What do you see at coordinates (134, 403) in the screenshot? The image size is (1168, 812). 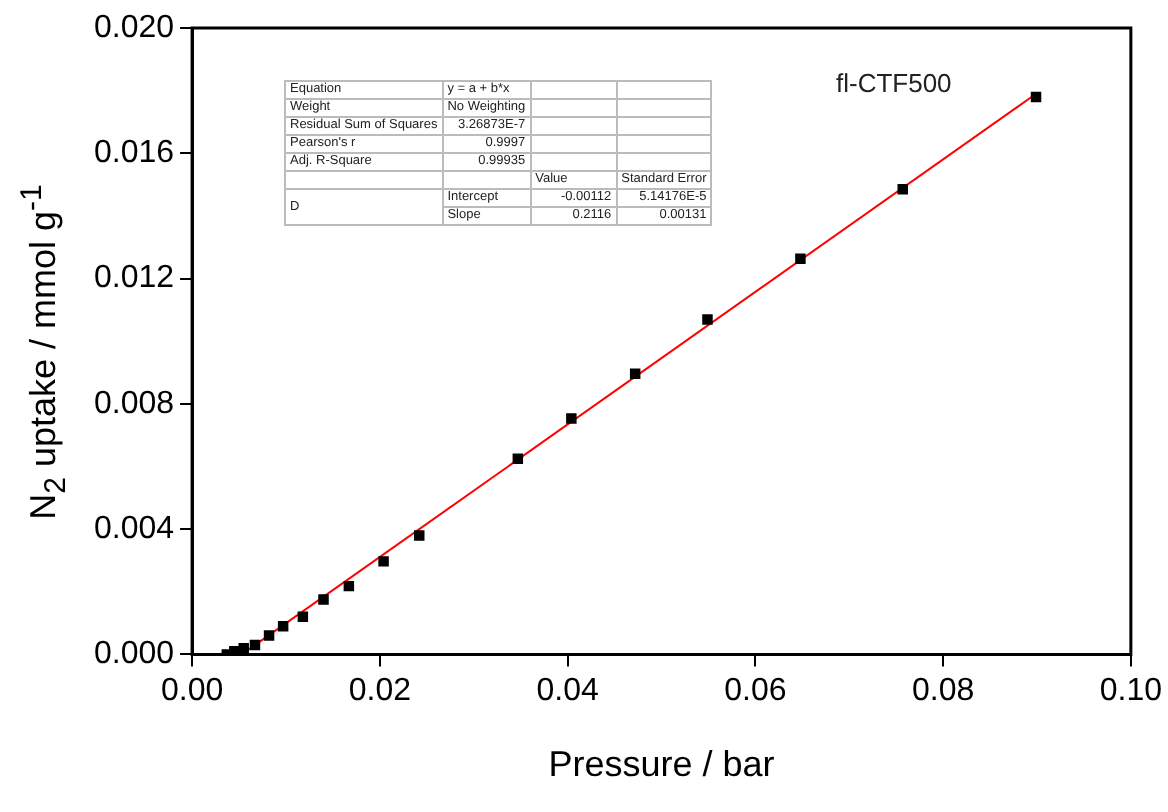 I see `y-tick-label: 0.008` at bounding box center [134, 403].